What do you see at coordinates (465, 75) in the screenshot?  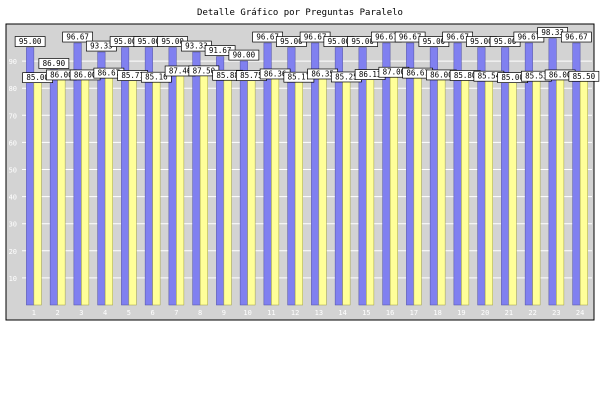 I see `data-label-series-2: 85.80` at bounding box center [465, 75].